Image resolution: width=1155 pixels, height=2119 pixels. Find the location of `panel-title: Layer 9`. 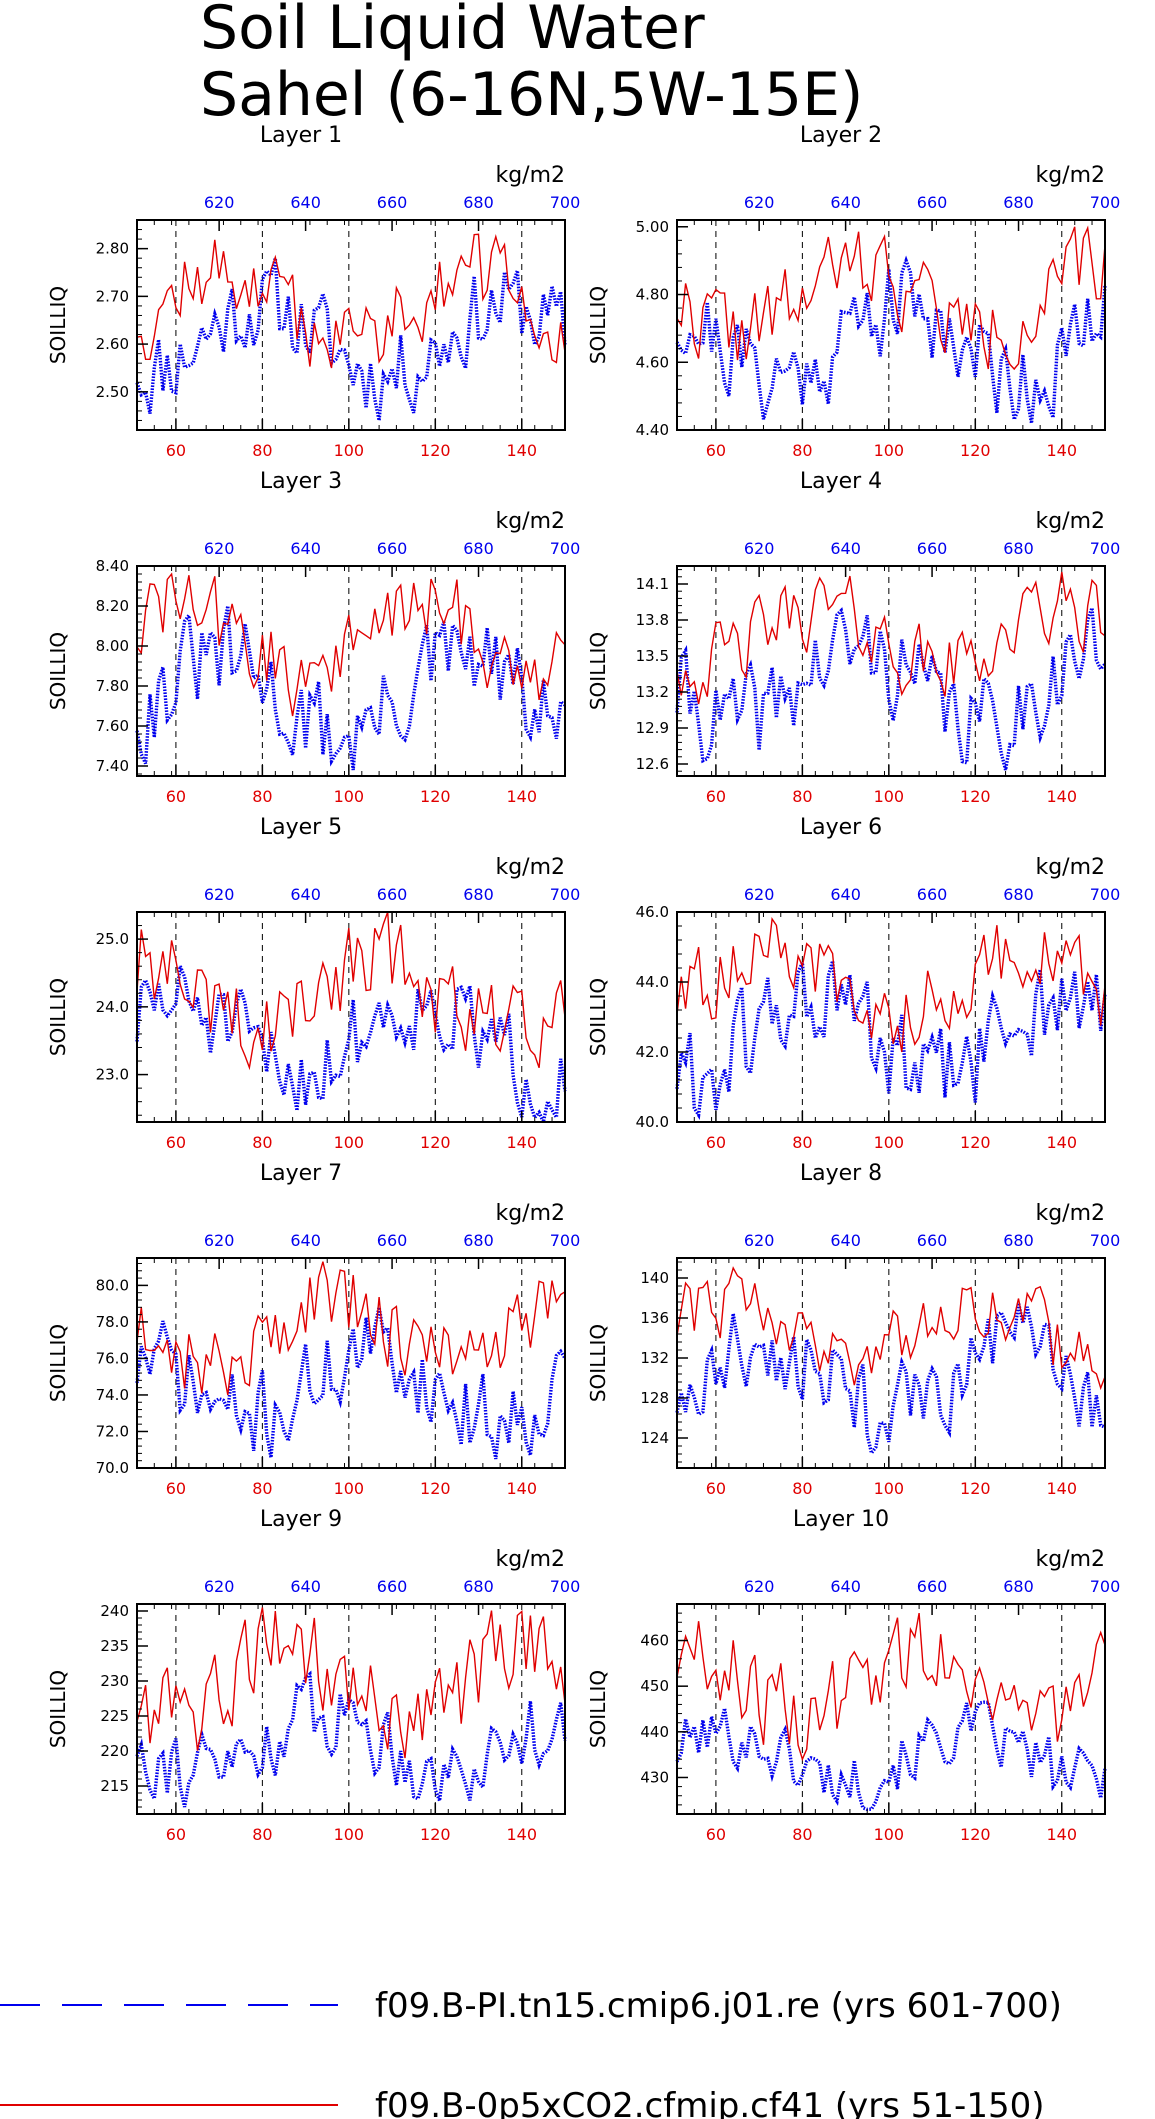

panel-title: Layer 9 is located at coordinates (301, 1519).